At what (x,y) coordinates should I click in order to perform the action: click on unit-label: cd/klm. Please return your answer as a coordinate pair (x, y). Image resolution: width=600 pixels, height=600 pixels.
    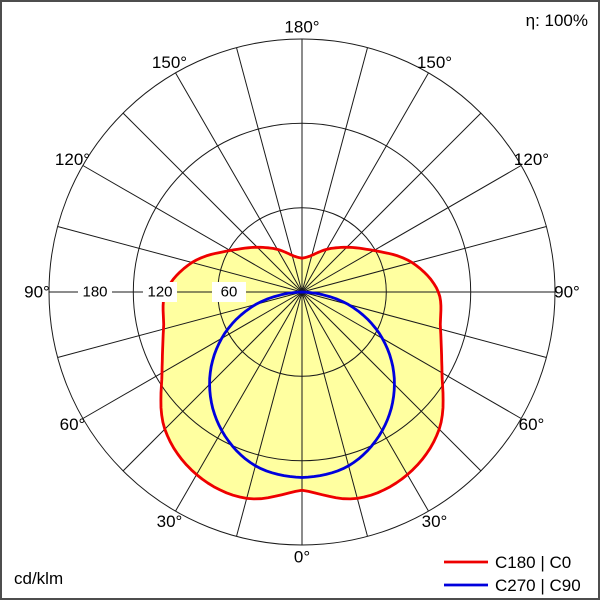
    Looking at the image, I should click on (38, 578).